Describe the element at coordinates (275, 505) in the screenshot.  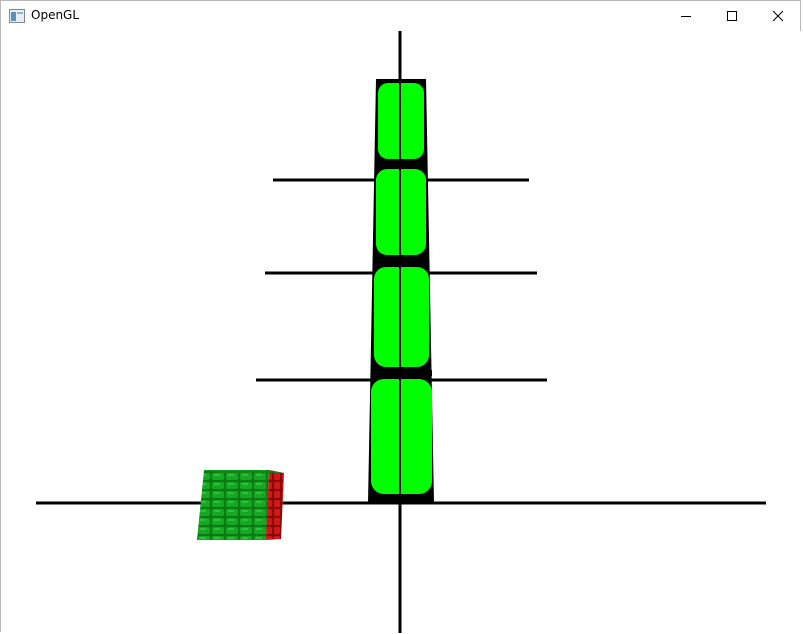
I see `brick-cube-side` at that location.